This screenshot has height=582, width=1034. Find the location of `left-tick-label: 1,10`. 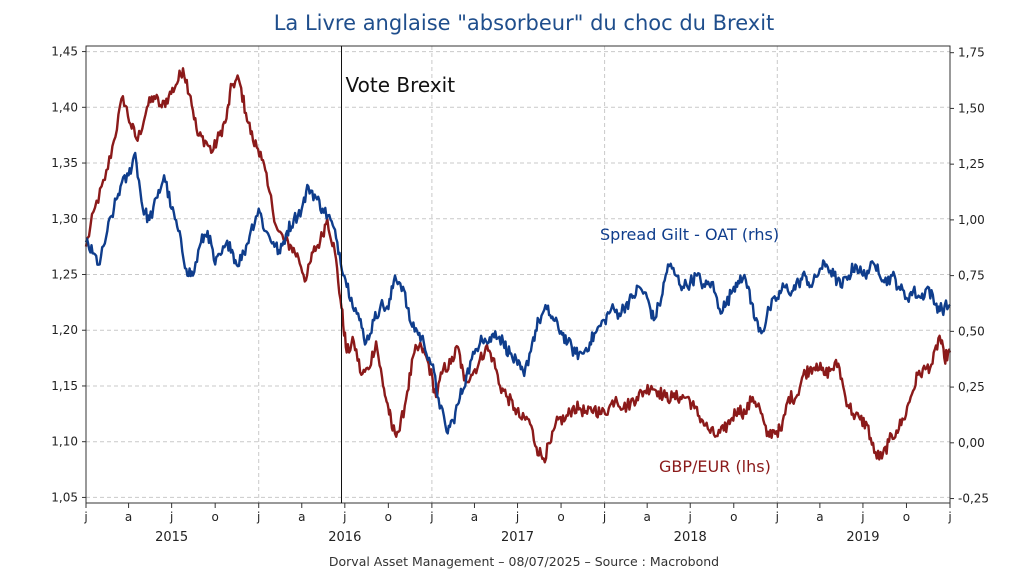

left-tick-label: 1,10 is located at coordinates (64, 442).